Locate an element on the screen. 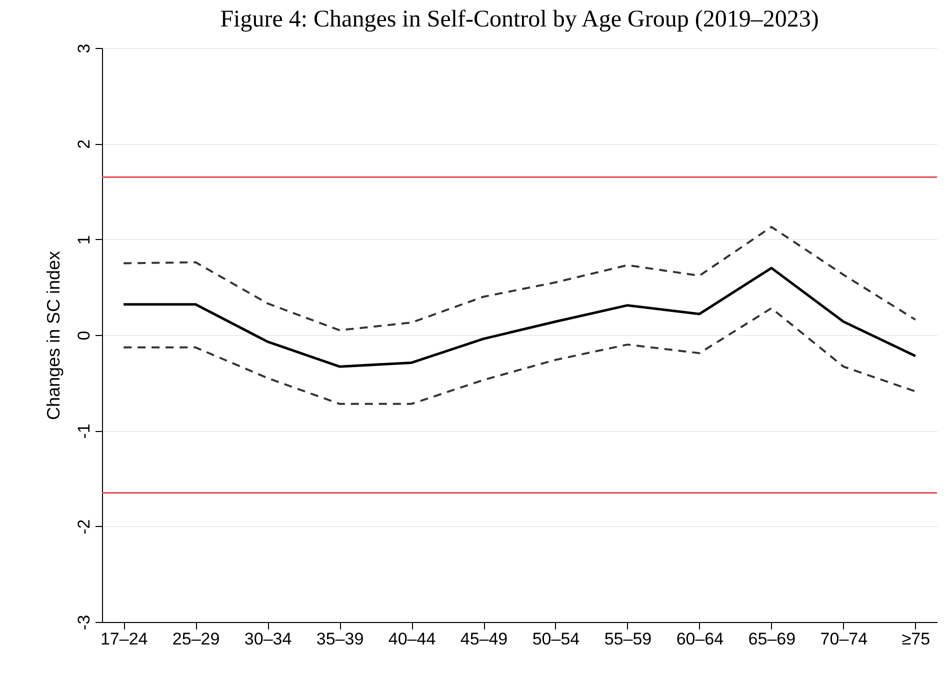 The width and height of the screenshot is (952, 675). y-tick-label: -2 is located at coordinates (84, 526).